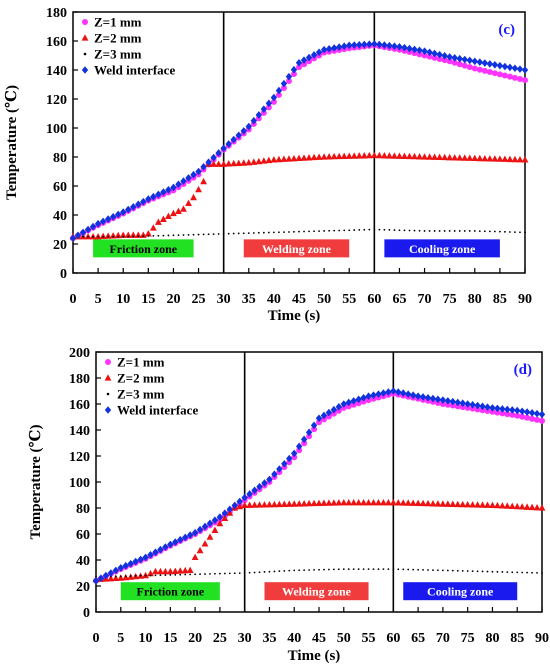 This screenshot has height=666, width=550. What do you see at coordinates (314, 656) in the screenshot?
I see `x-axis-label: Time (s)` at bounding box center [314, 656].